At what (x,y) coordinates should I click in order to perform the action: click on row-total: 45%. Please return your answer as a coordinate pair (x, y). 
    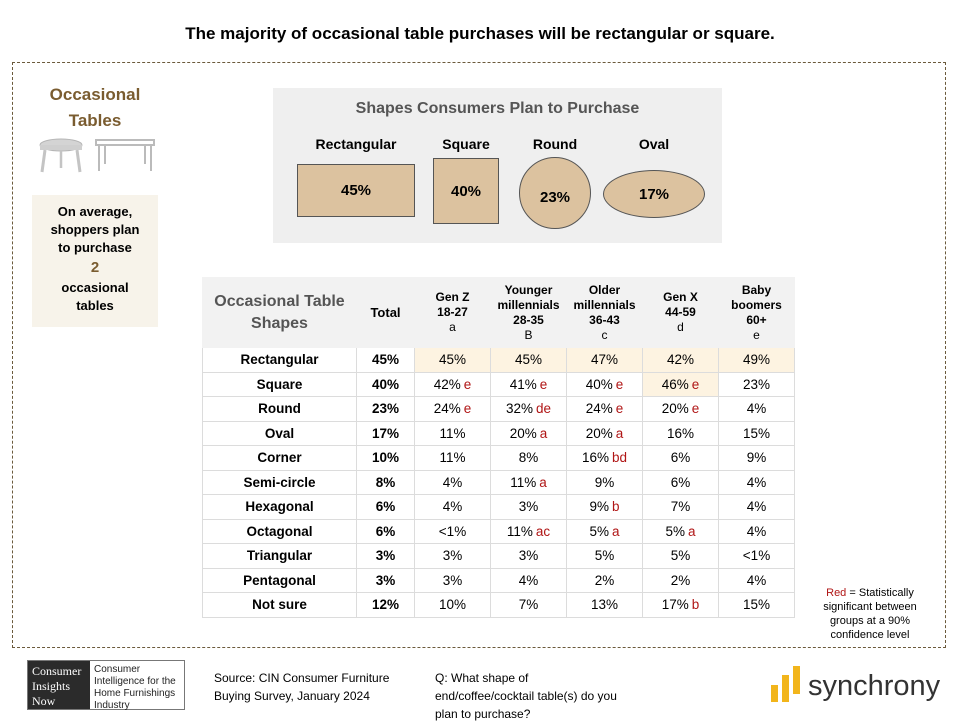
    Looking at the image, I should click on (385, 360).